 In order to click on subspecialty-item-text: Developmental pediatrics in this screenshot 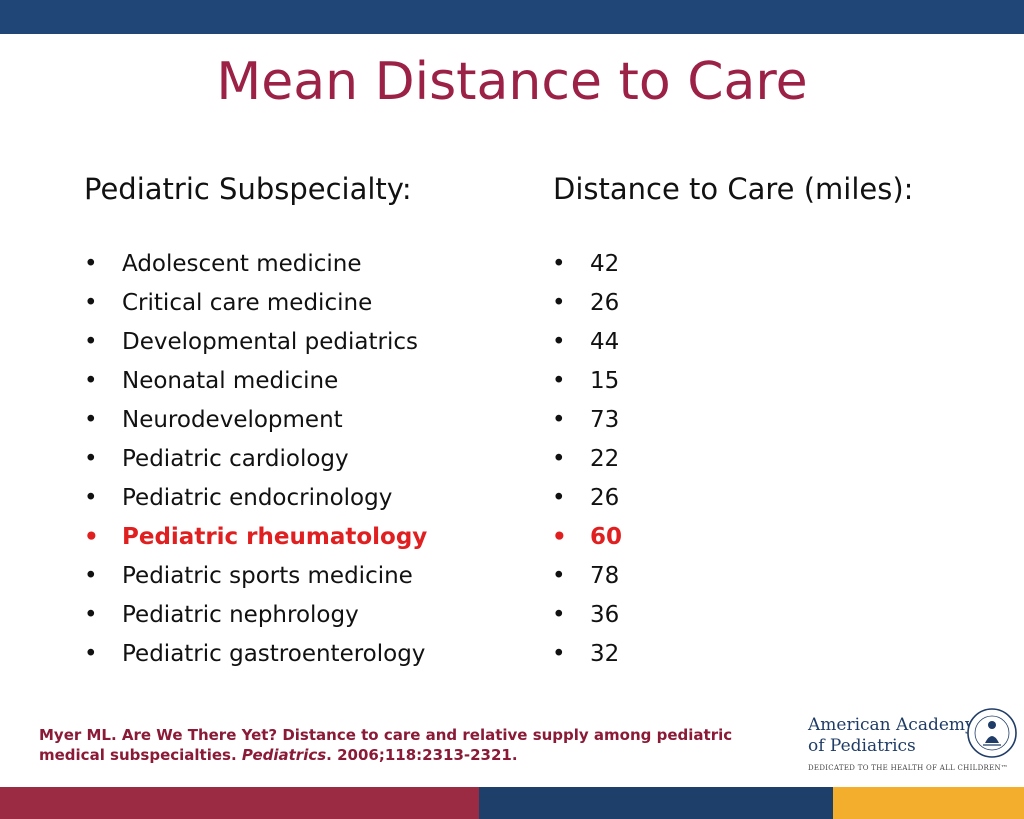, I will do `click(270, 342)`.